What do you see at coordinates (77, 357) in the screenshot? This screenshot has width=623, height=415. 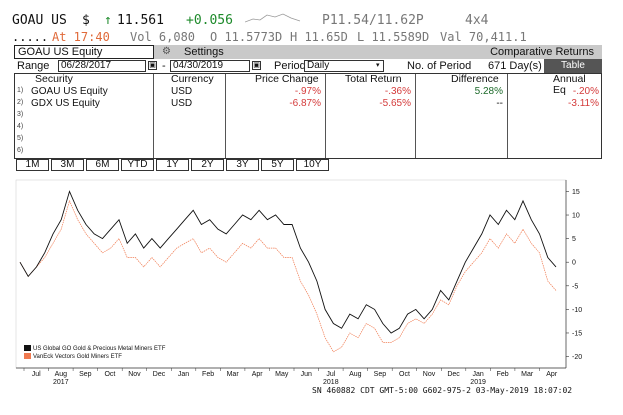 I see `legend-label: VanEck Vectors Gold Miners ETF` at bounding box center [77, 357].